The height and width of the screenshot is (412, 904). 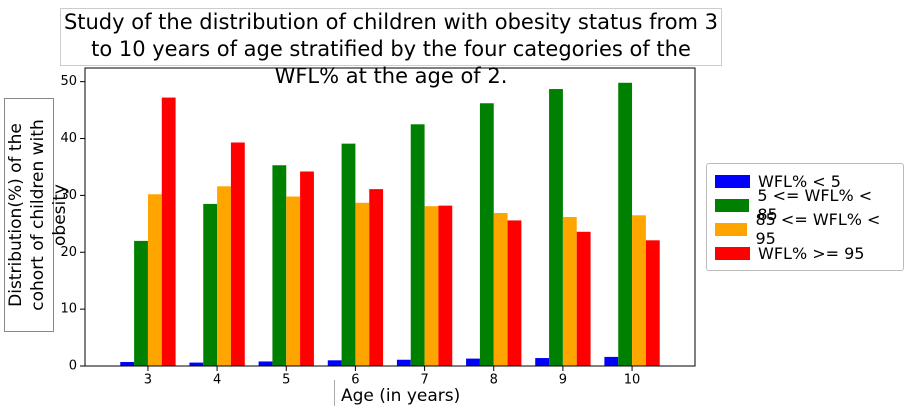 I want to click on x-tick-label: 8, so click(x=494, y=380).